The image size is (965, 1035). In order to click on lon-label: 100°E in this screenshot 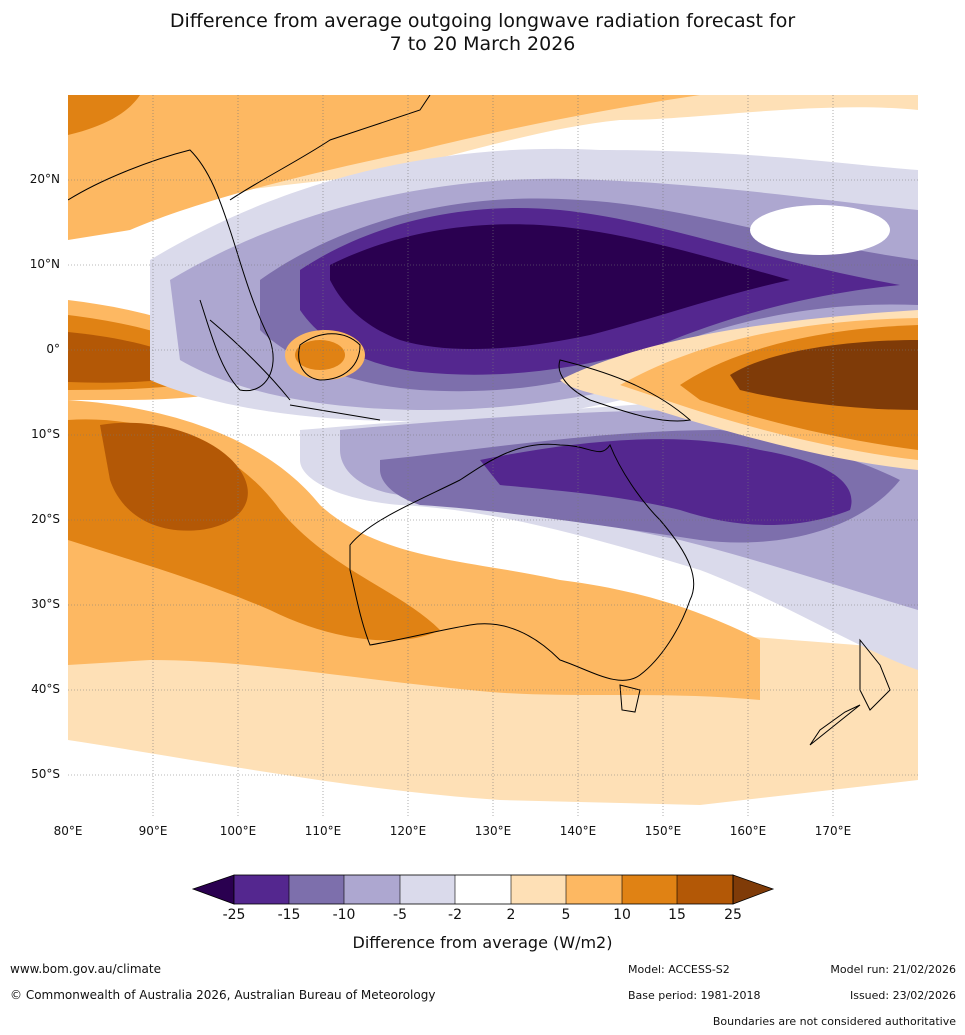, I will do `click(238, 831)`.